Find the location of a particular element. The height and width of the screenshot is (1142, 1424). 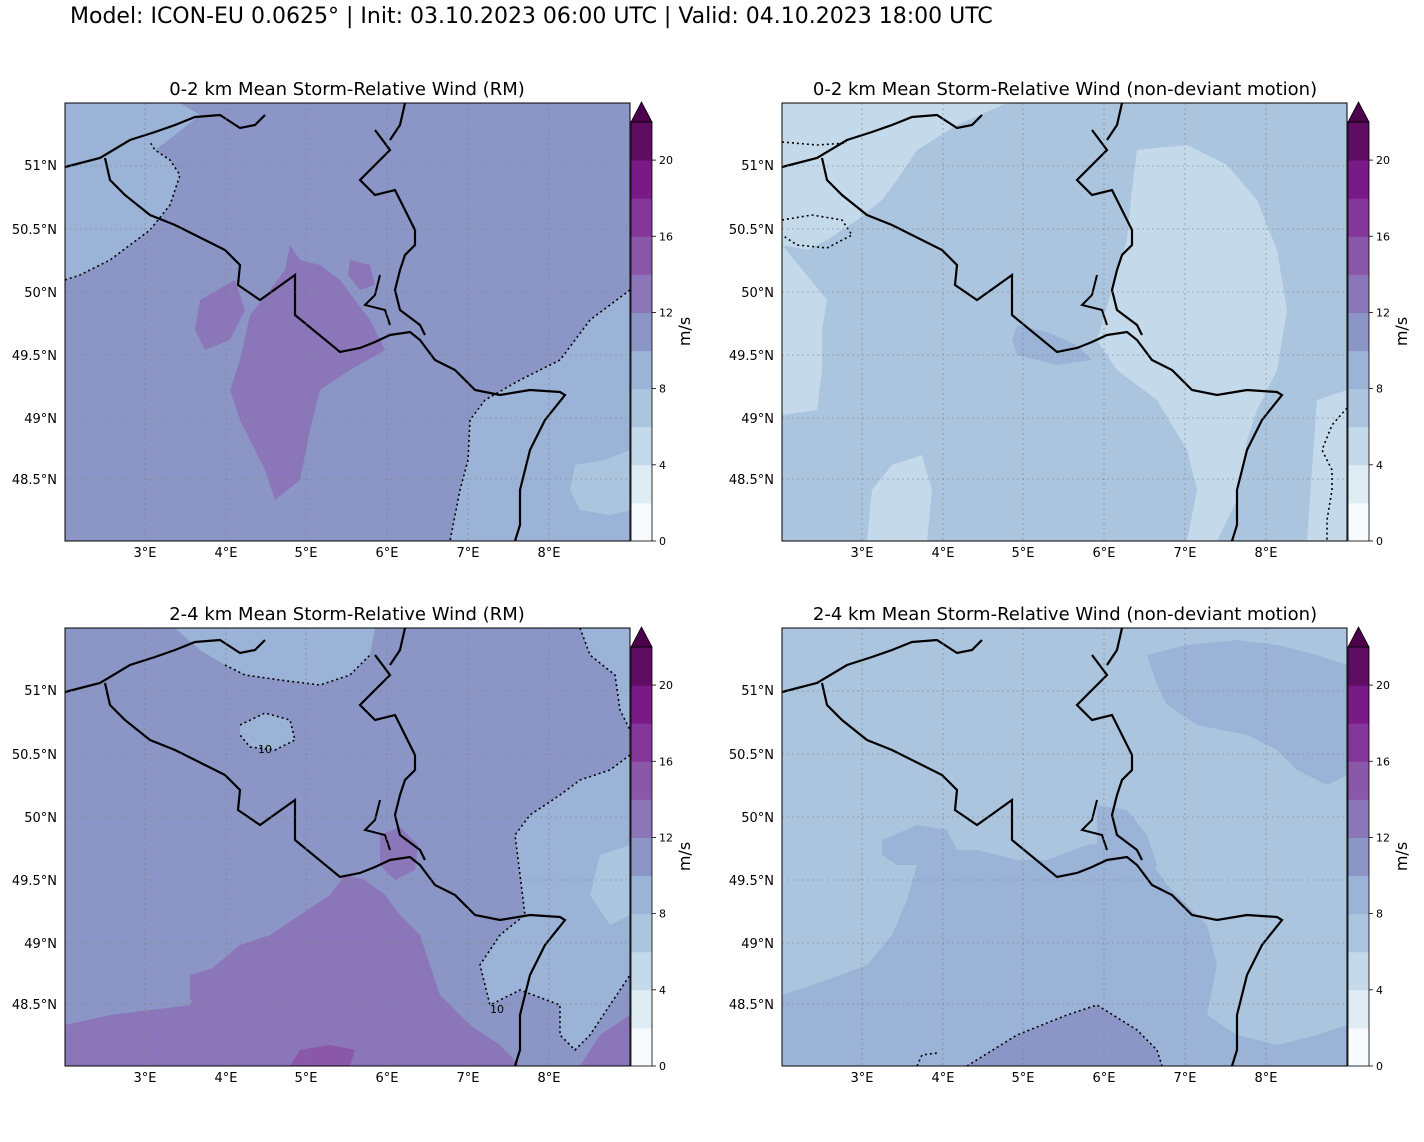

lat-tick-label: 51°N is located at coordinates (757, 166).